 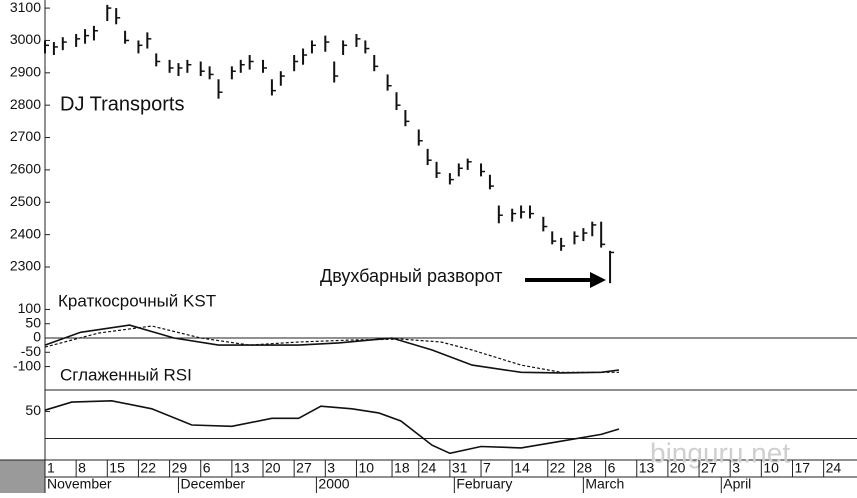 I want to click on x-tick-label: 15, so click(x=117, y=468).